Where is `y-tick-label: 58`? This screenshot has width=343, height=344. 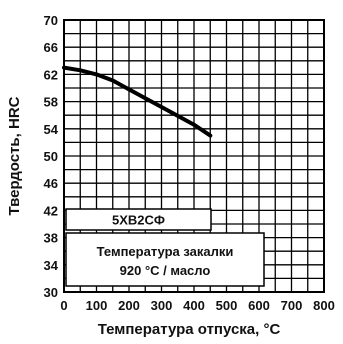
y-tick-label: 58 is located at coordinates (51, 102).